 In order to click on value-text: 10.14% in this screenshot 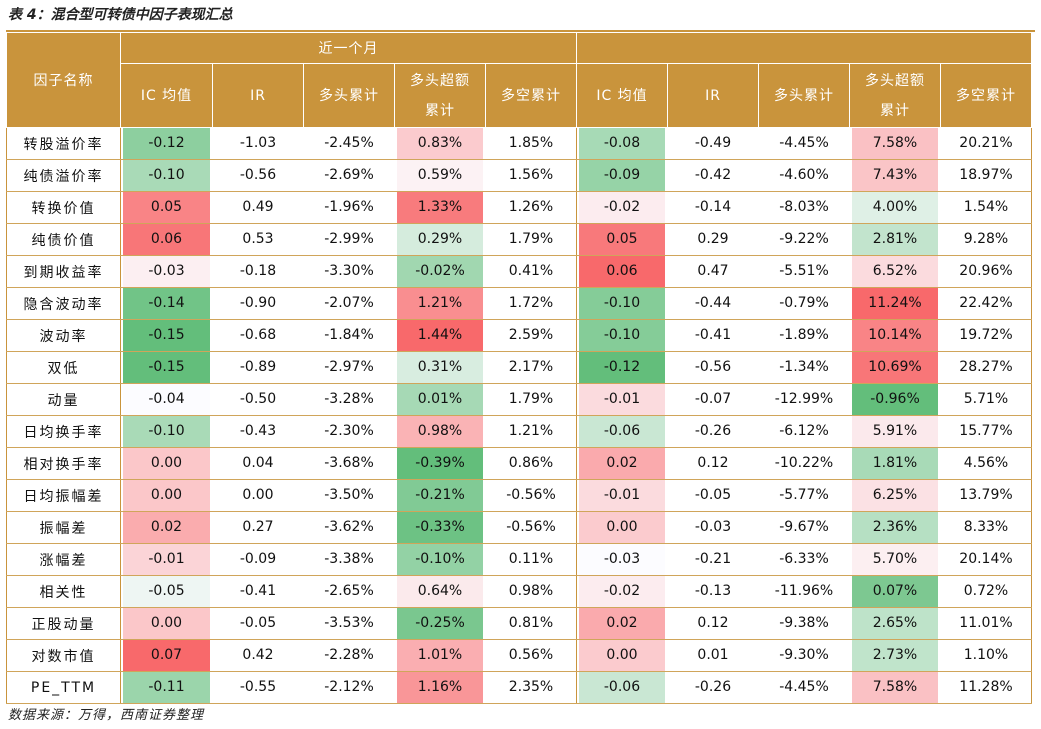, I will do `click(895, 335)`.